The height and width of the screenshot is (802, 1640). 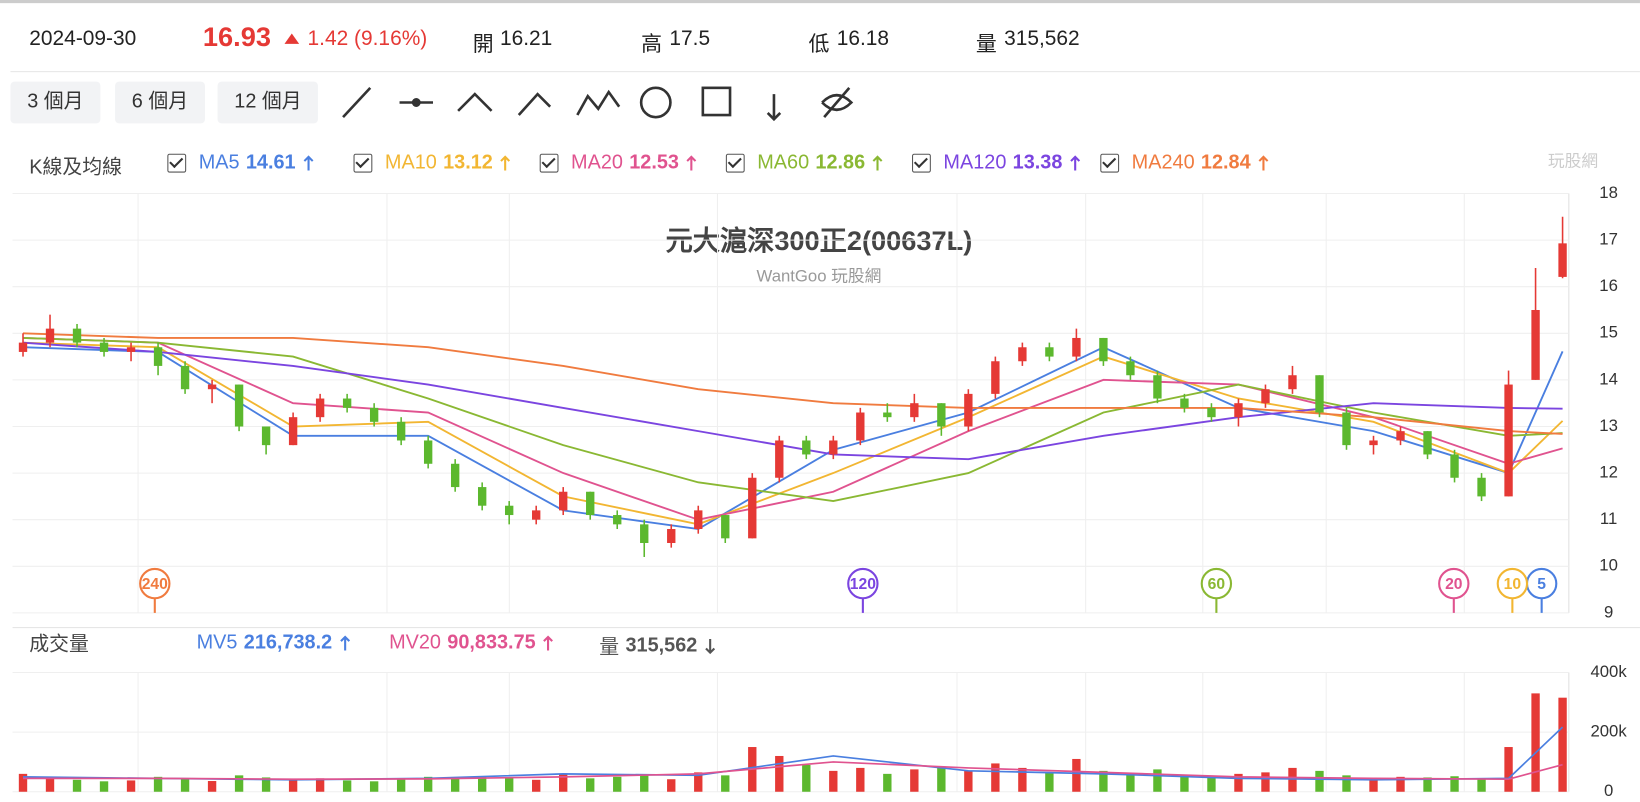 I want to click on legend-name: MA120, so click(x=975, y=162).